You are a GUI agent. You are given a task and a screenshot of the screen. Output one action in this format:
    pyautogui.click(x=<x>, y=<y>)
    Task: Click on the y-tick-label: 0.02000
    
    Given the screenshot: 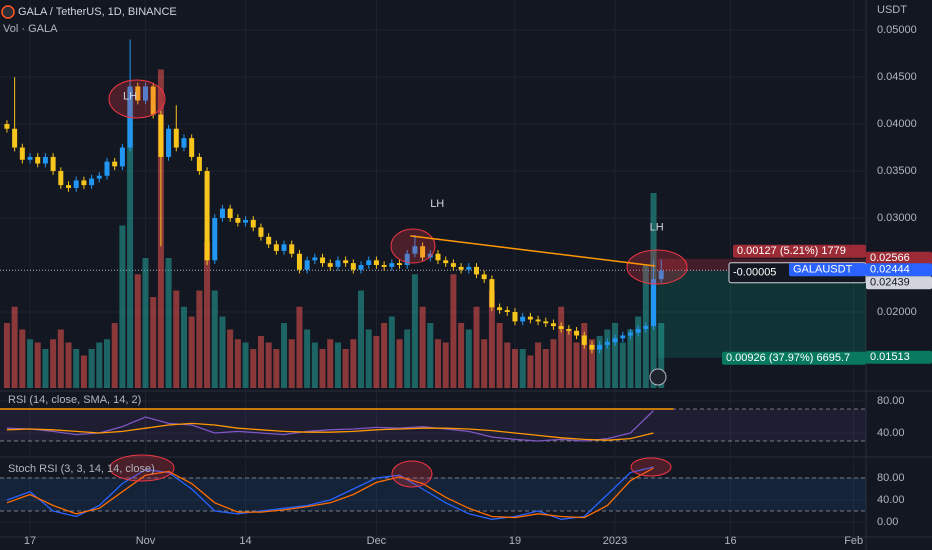 What is the action you would take?
    pyautogui.click(x=897, y=312)
    